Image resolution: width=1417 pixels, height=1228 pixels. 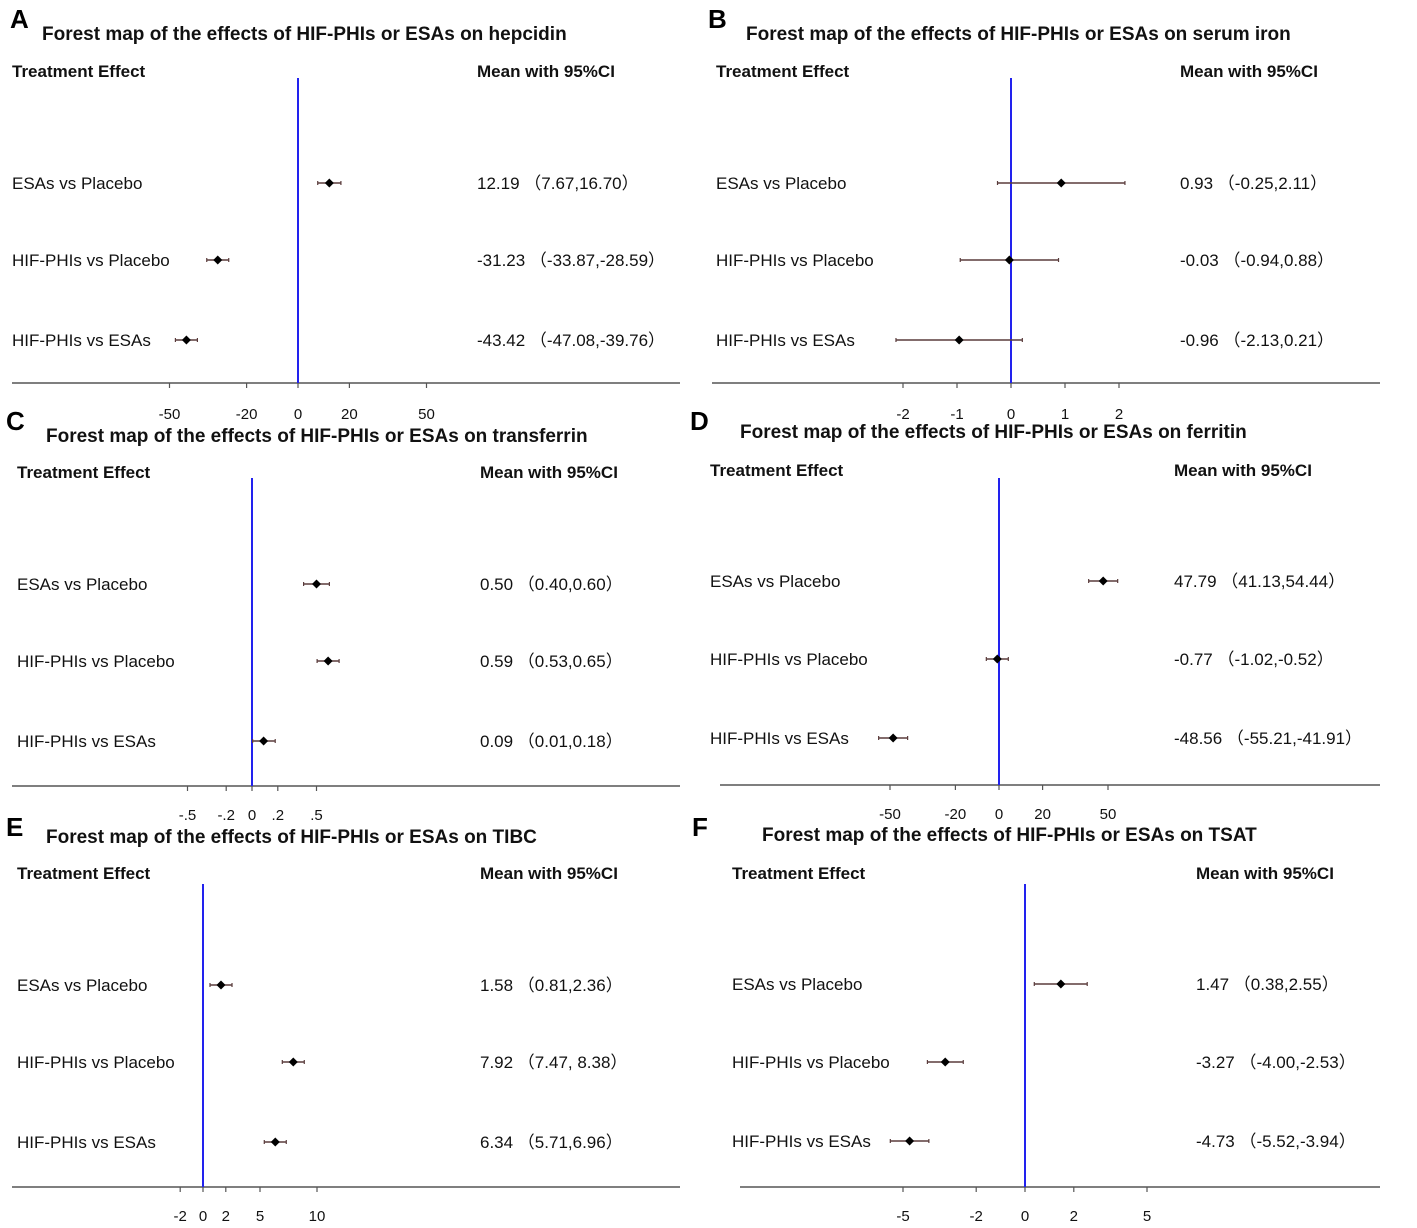 What do you see at coordinates (699, 421) in the screenshot?
I see `panel-letter: D` at bounding box center [699, 421].